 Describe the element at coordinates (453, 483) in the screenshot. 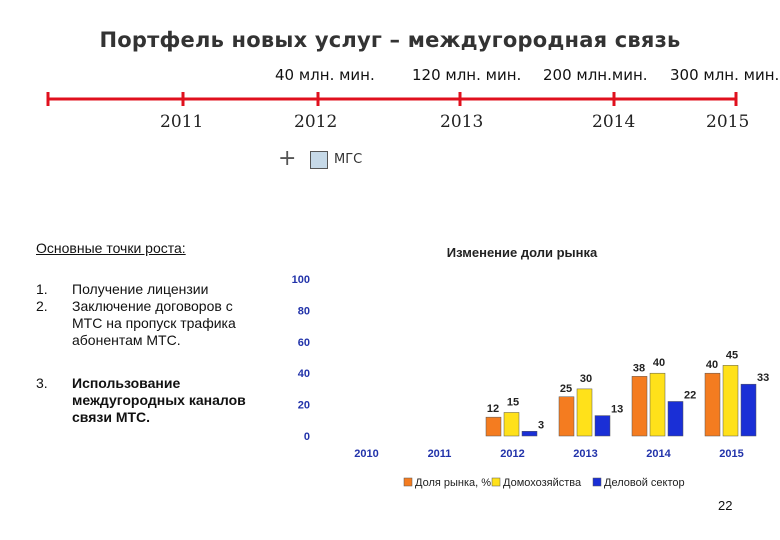

I see `legend-label: Доля рынка, %` at that location.